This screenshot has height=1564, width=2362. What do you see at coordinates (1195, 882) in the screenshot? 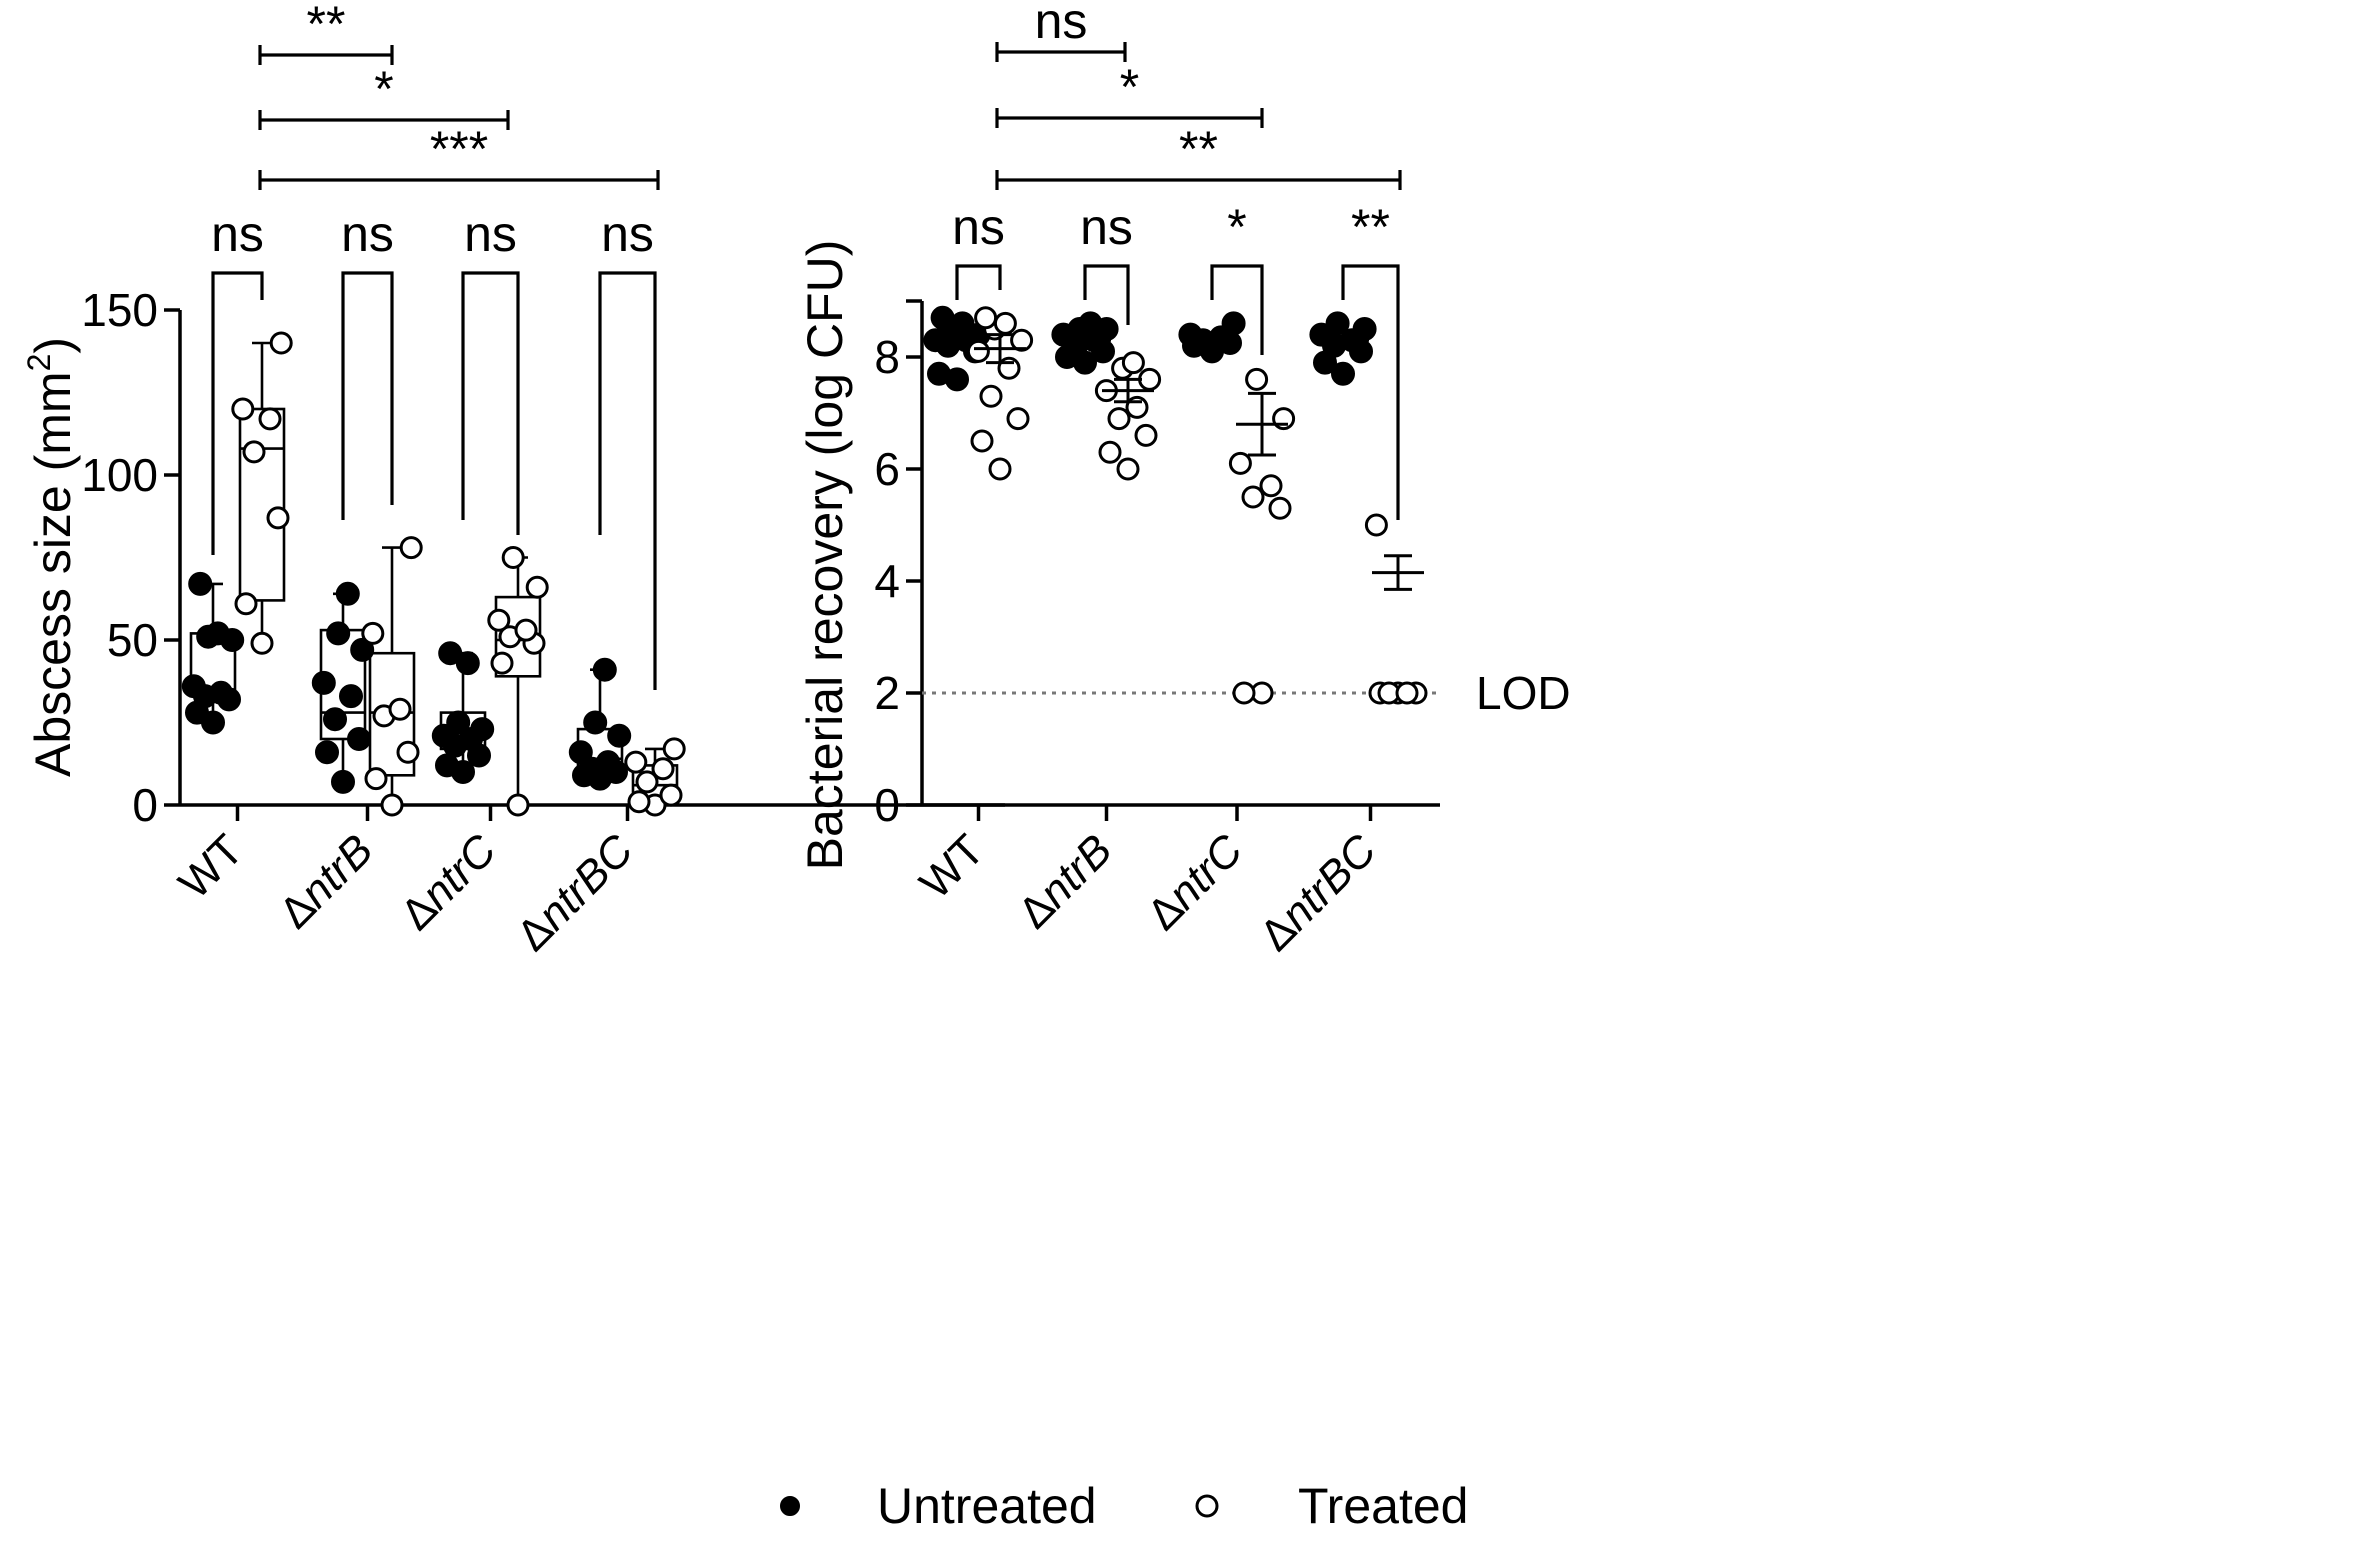
I see `x-category-label: ΔntrC` at bounding box center [1195, 882].